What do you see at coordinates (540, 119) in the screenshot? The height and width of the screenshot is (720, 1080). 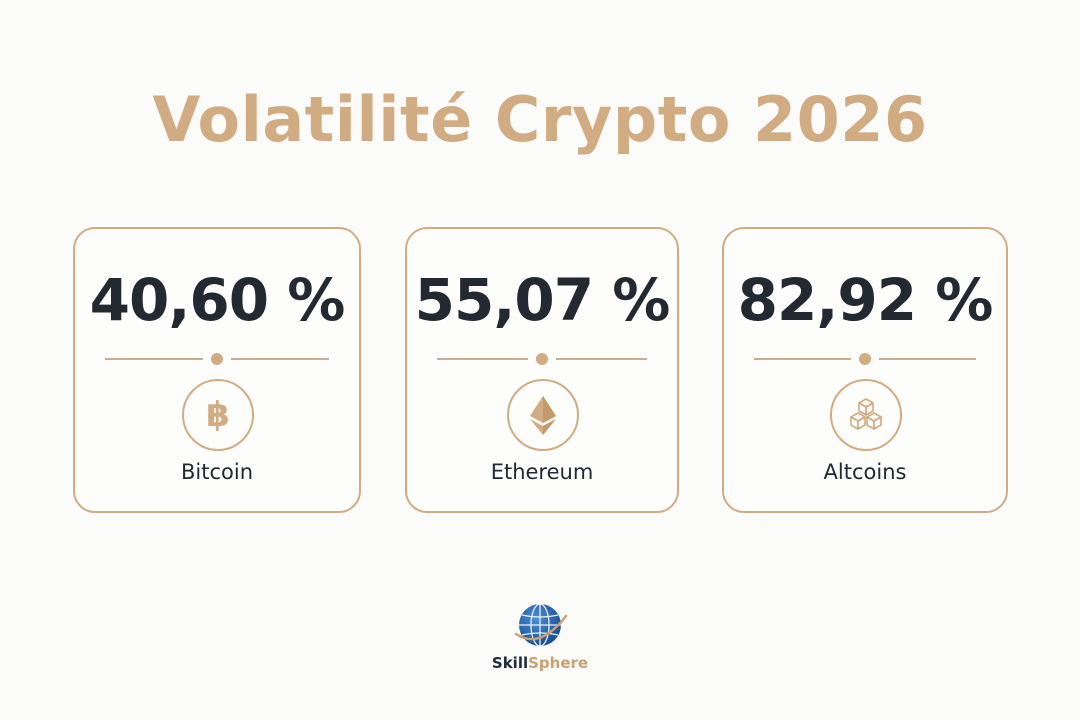 I see `page-title: Volatilité Crypto 2026` at bounding box center [540, 119].